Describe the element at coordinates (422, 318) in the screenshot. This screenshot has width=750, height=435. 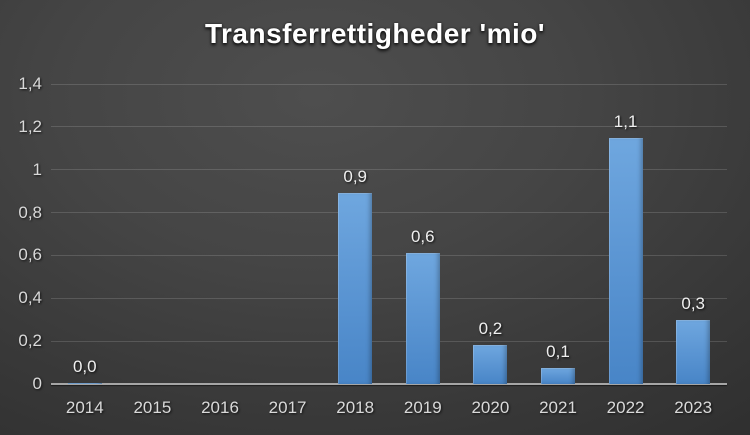
I see `bar-2019` at that location.